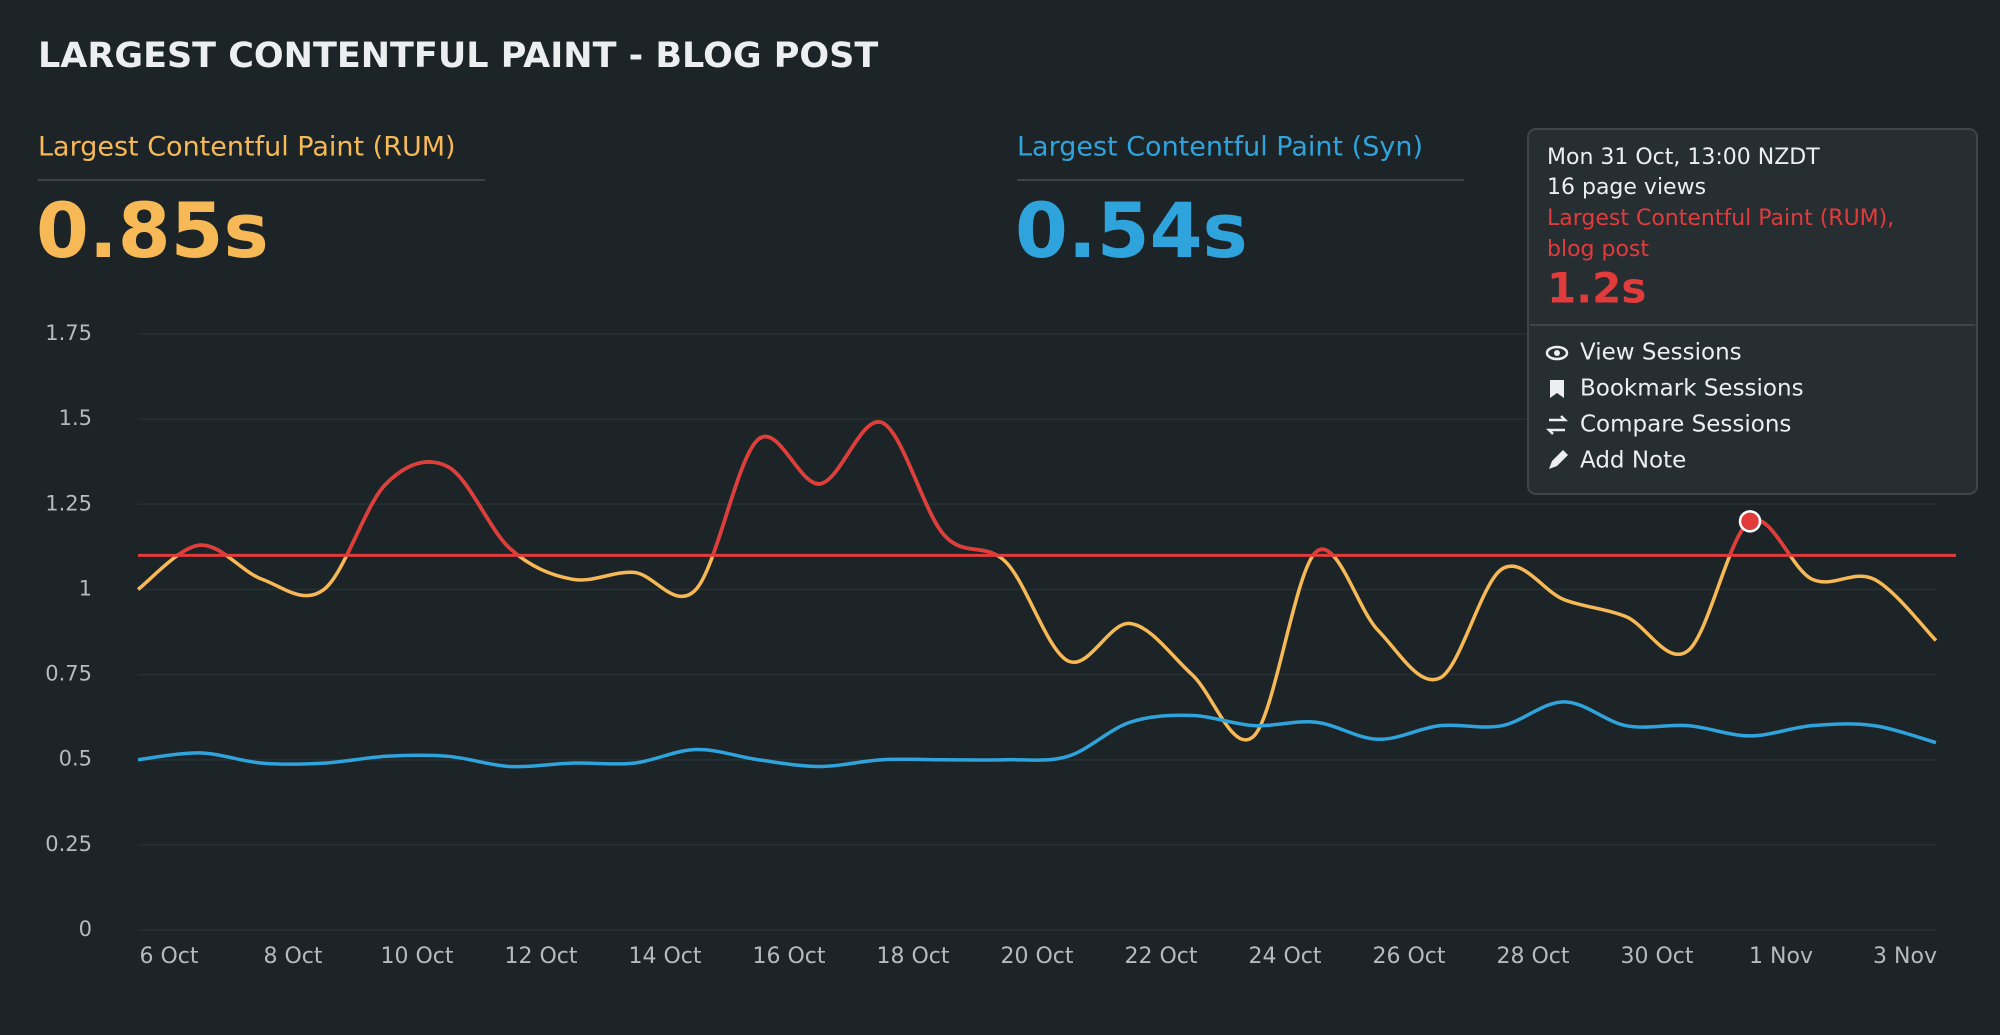 This screenshot has width=2000, height=1035. I want to click on metric-label: Largest Contentful Paint (Syn), so click(1220, 147).